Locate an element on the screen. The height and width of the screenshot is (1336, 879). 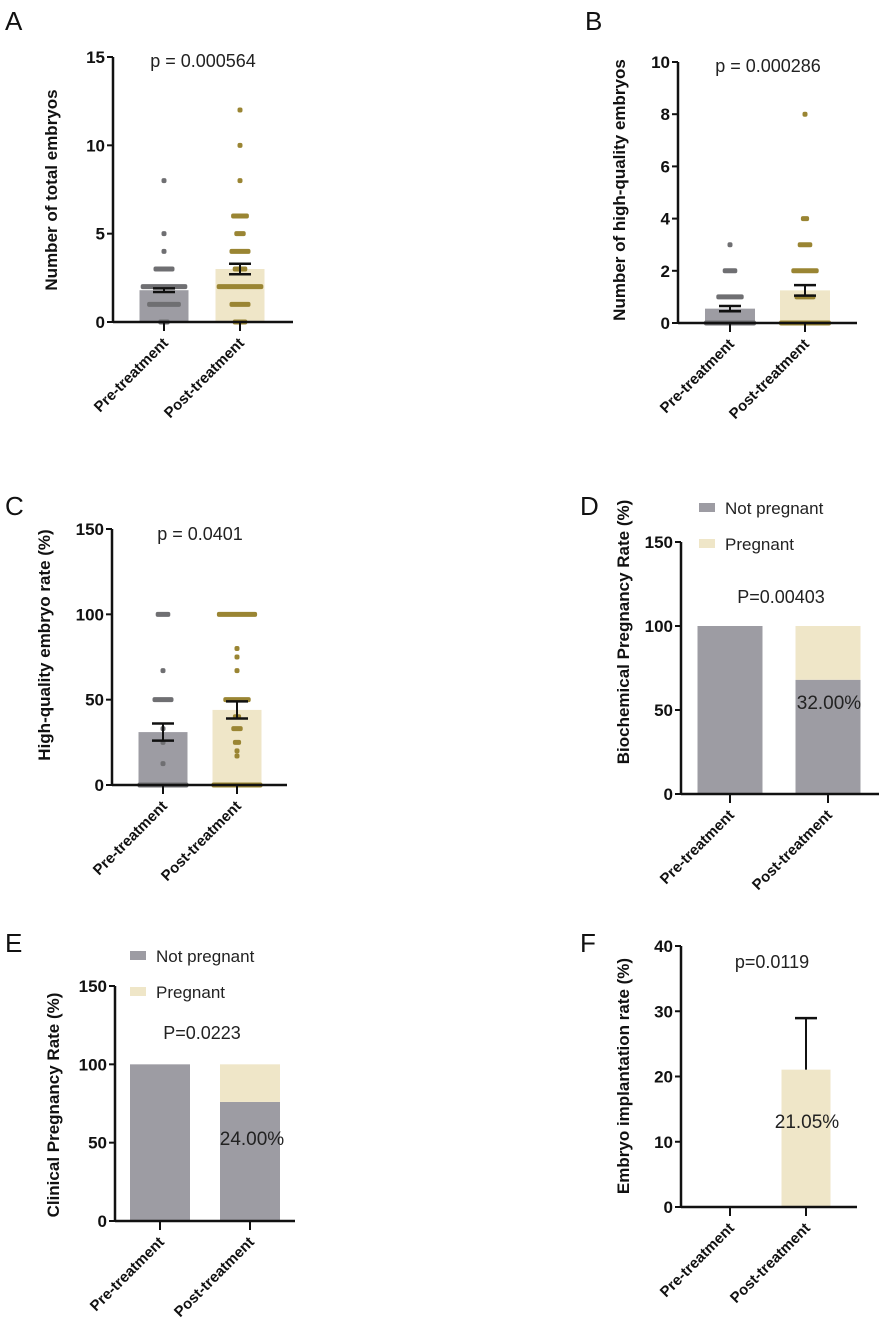
p-value: p = 0.0401 is located at coordinates (200, 534).